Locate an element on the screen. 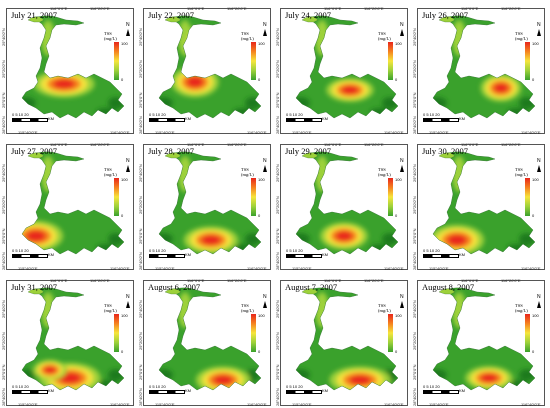 This screenshot has width=550, height=408. panel-date-label: August 6, 2007 is located at coordinates (174, 287).